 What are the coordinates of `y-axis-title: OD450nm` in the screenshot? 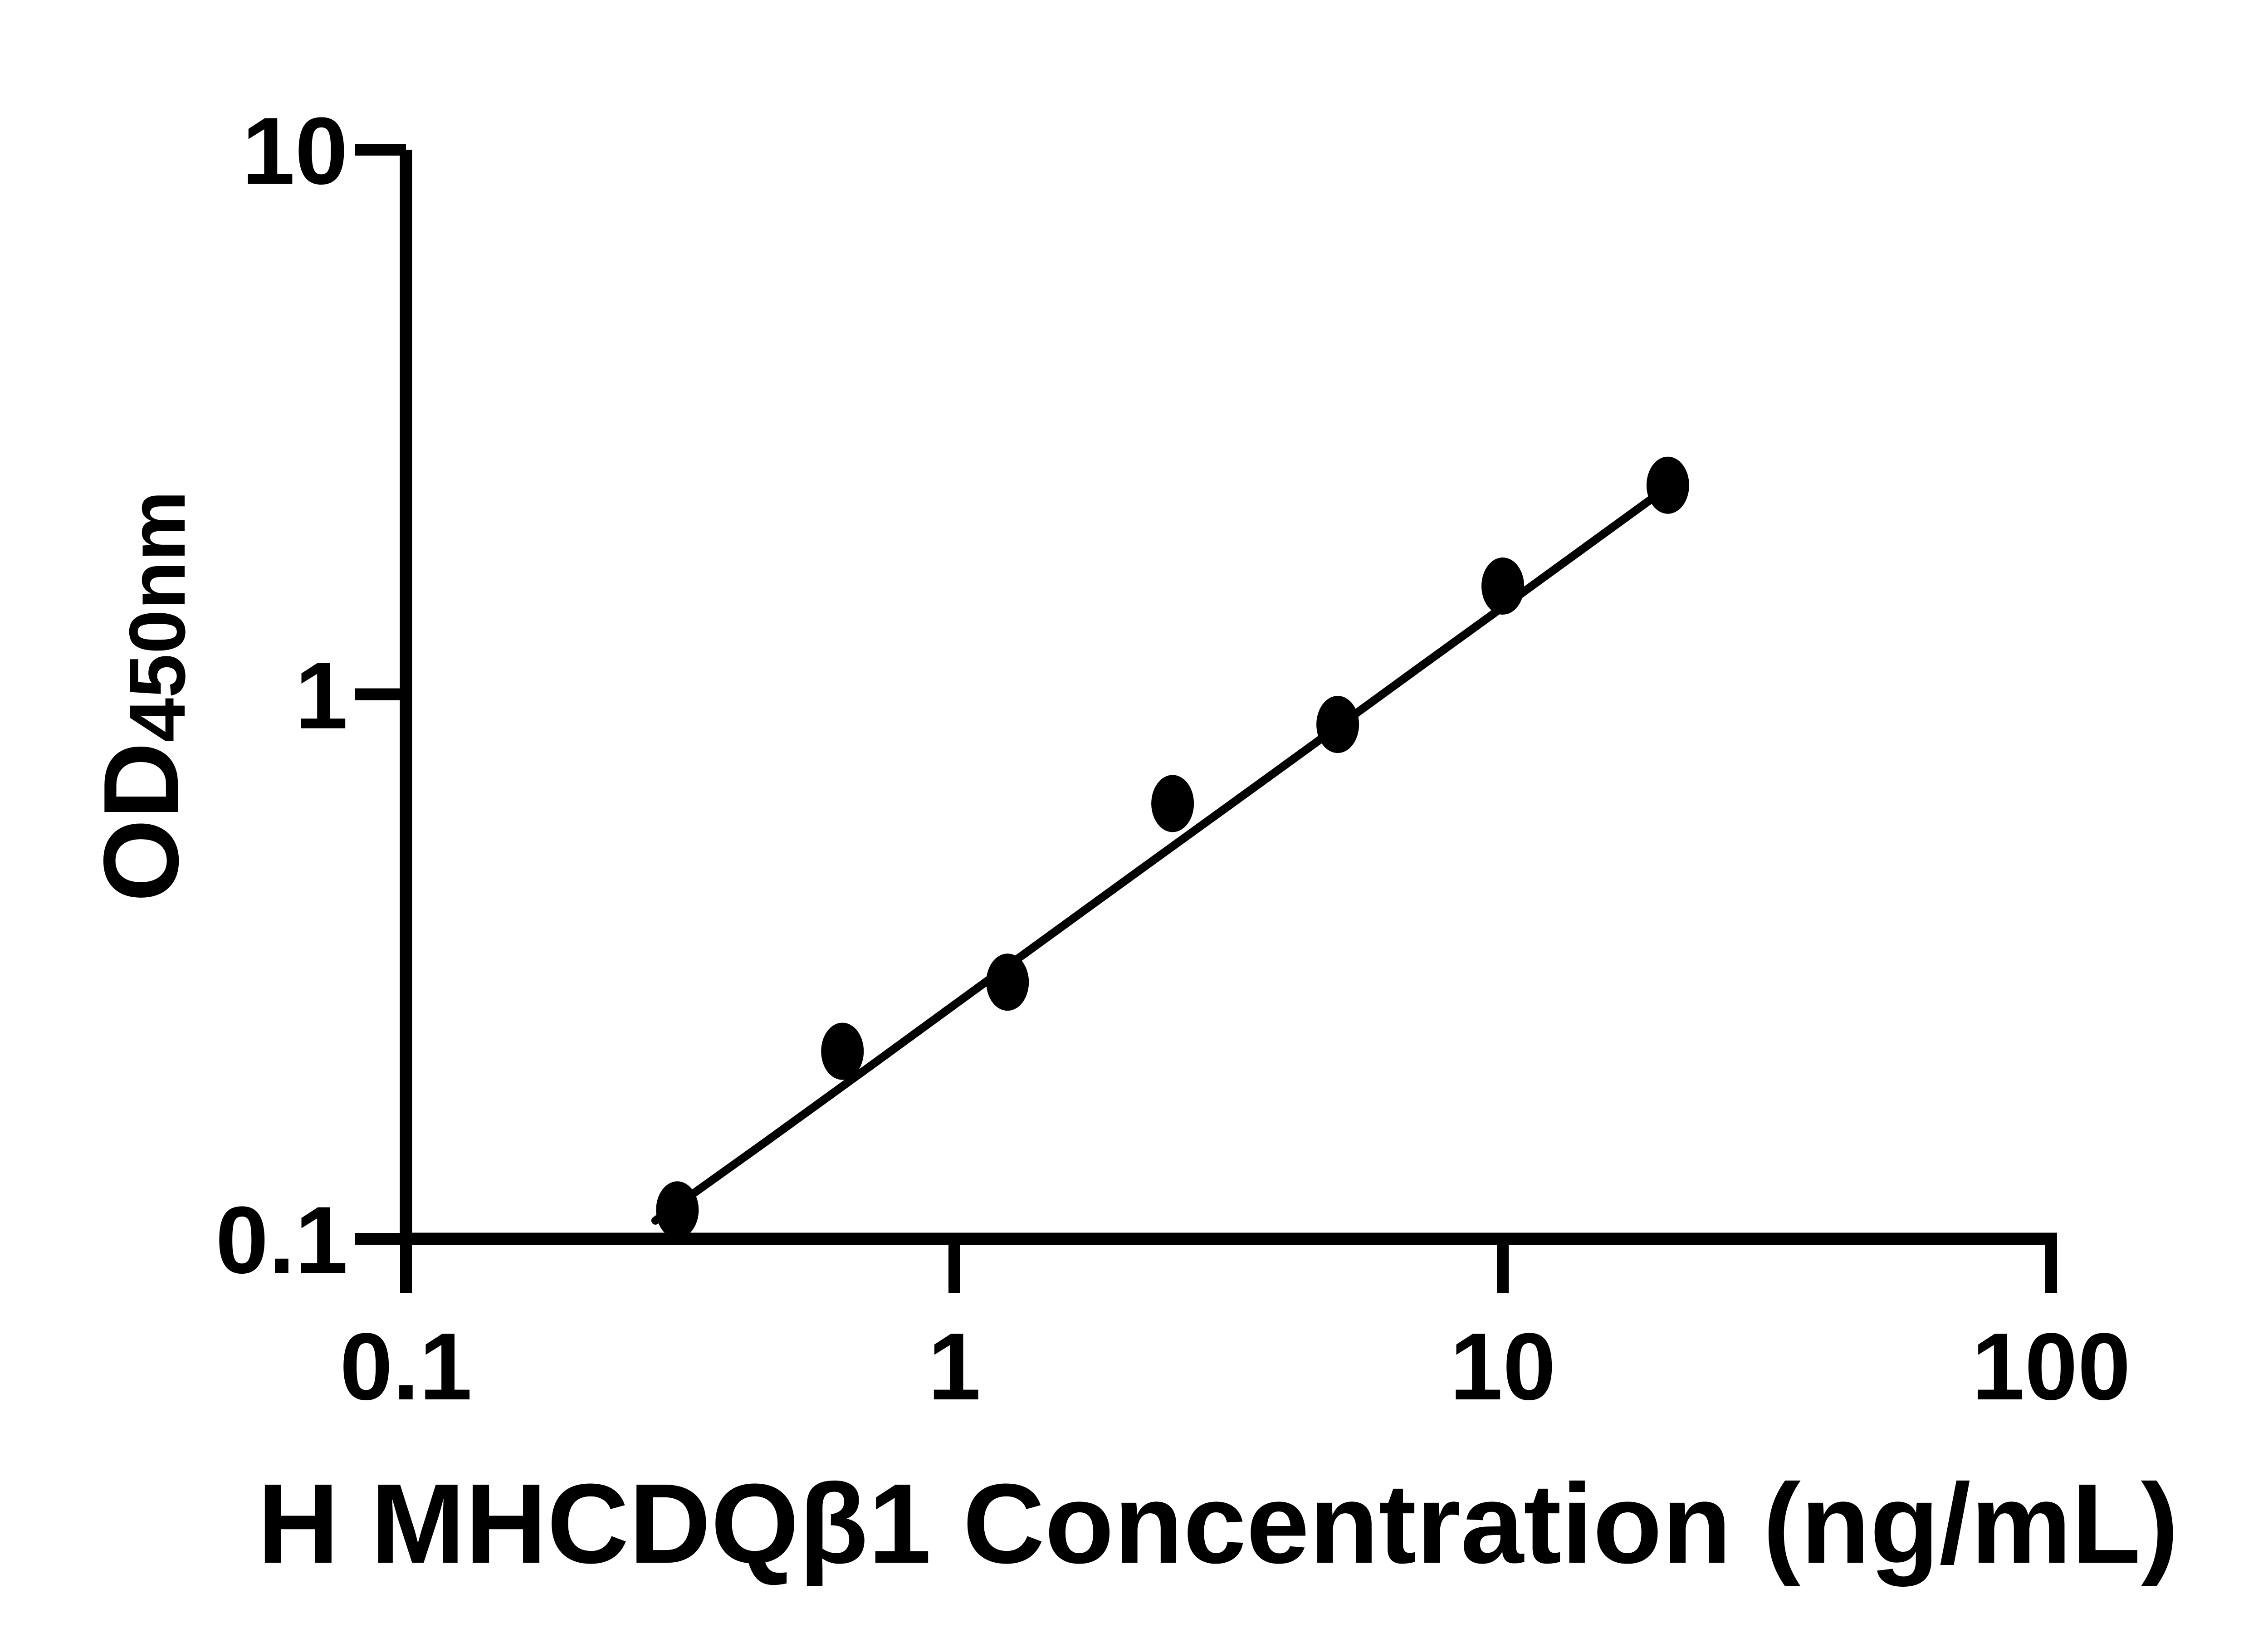 It's located at (141, 696).